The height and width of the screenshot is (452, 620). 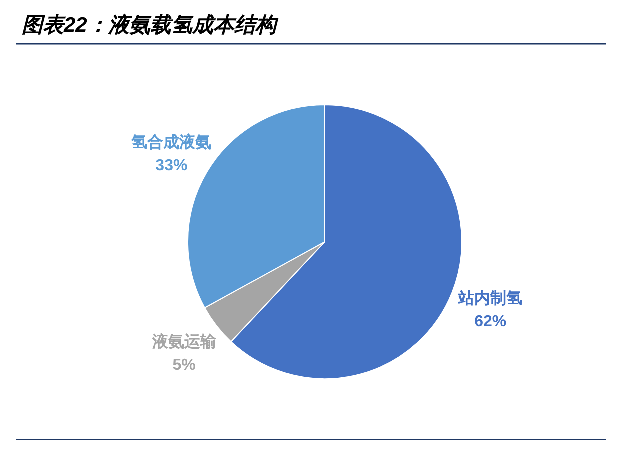 What do you see at coordinates (171, 142) in the screenshot?
I see `slice-label: 氢合成液氨` at bounding box center [171, 142].